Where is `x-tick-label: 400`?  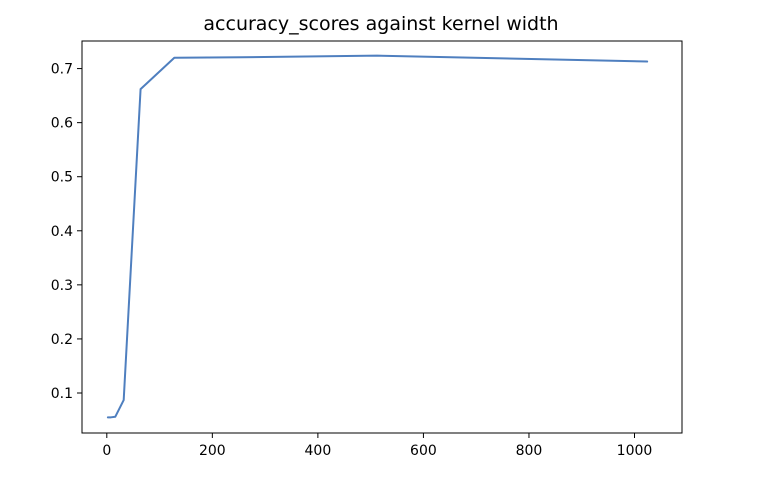 x-tick-label: 400 is located at coordinates (318, 451).